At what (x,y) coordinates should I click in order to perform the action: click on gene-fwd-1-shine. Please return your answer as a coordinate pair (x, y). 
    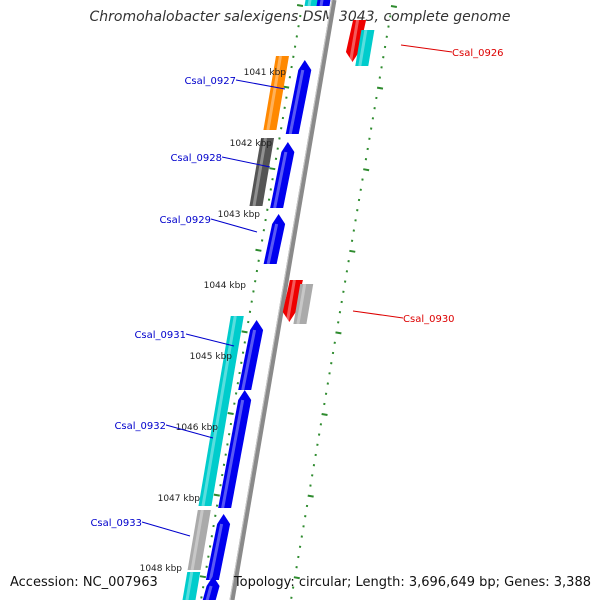
    Looking at the image, I should click on (296, 102).